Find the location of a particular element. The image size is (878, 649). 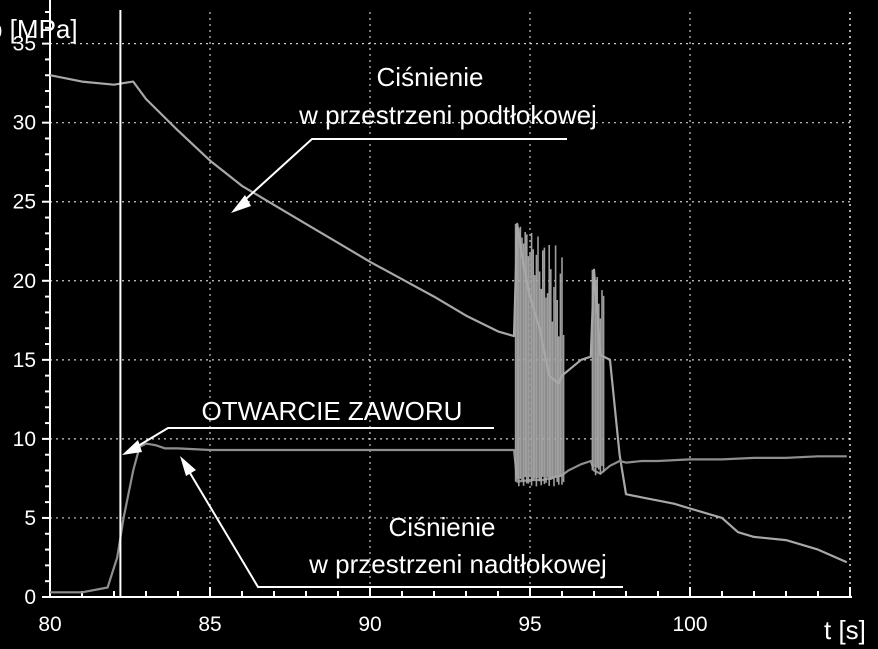

y-tick-label: 30 is located at coordinates (24, 123).